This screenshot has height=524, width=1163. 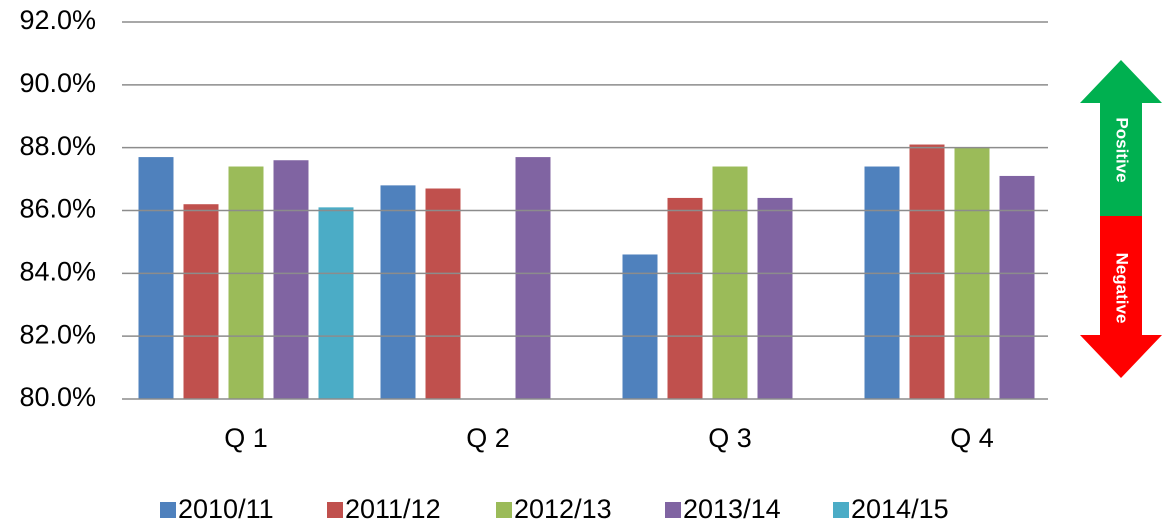 What do you see at coordinates (226, 509) in the screenshot?
I see `legend-label: 2010/11` at bounding box center [226, 509].